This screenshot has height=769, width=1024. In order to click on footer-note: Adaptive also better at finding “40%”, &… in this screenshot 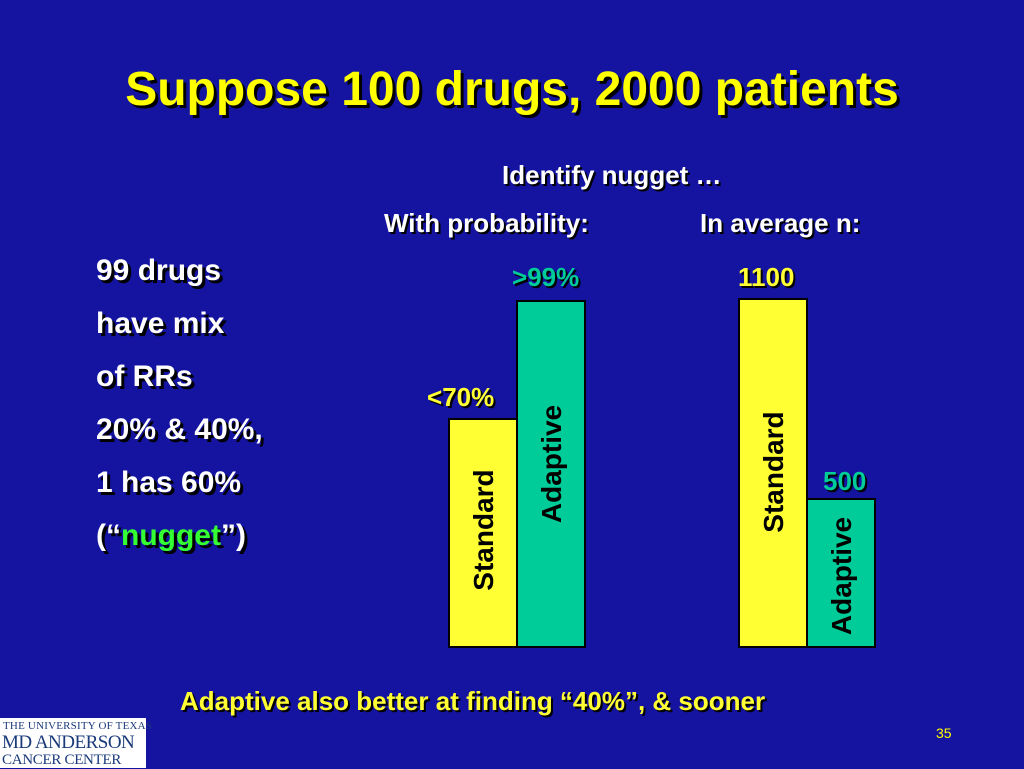, I will do `click(473, 701)`.